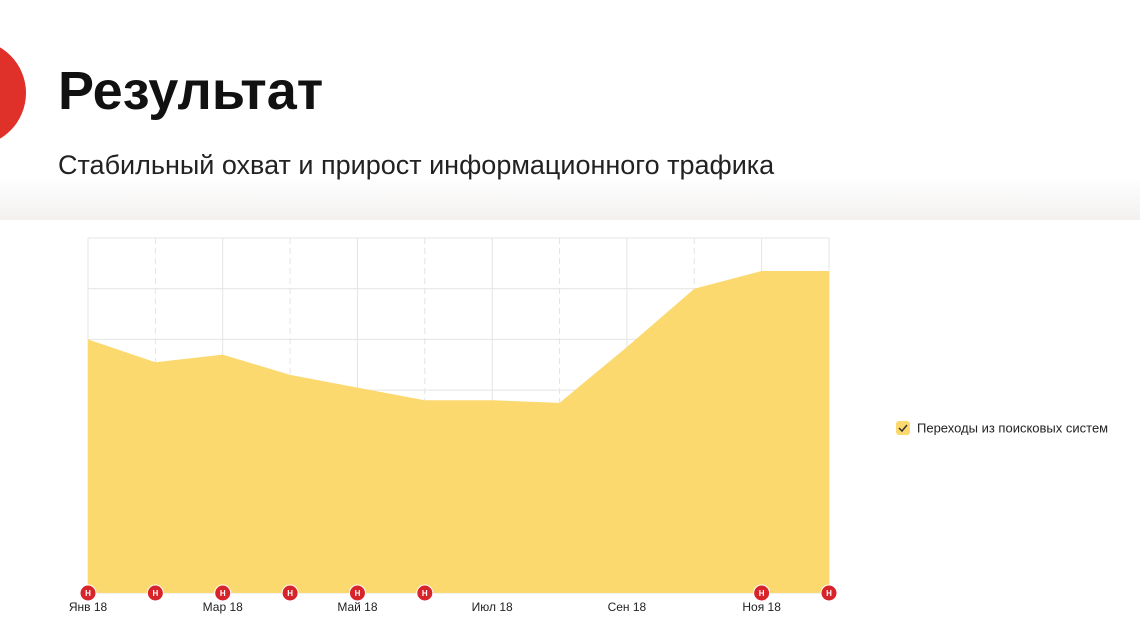  What do you see at coordinates (88, 607) in the screenshot?
I see `x-tick-label: Янв 18` at bounding box center [88, 607].